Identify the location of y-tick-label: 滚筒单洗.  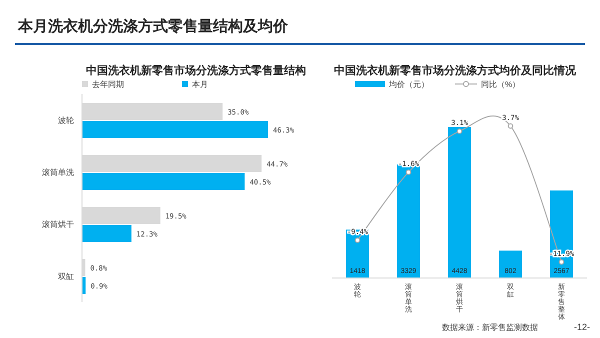
(58, 172).